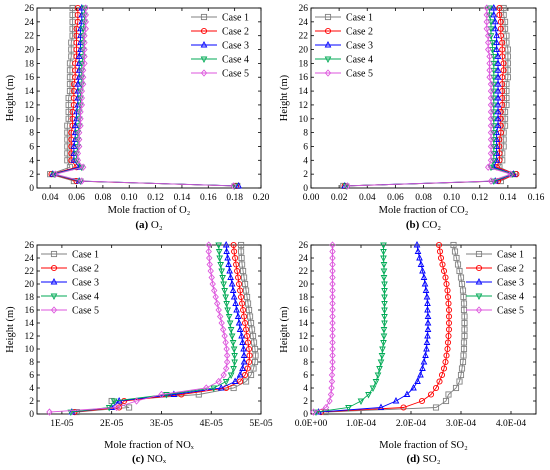 Image resolution: width=550 pixels, height=470 pixels. What do you see at coordinates (304, 259) in the screenshot?
I see `y-tick-label: 24` at bounding box center [304, 259].